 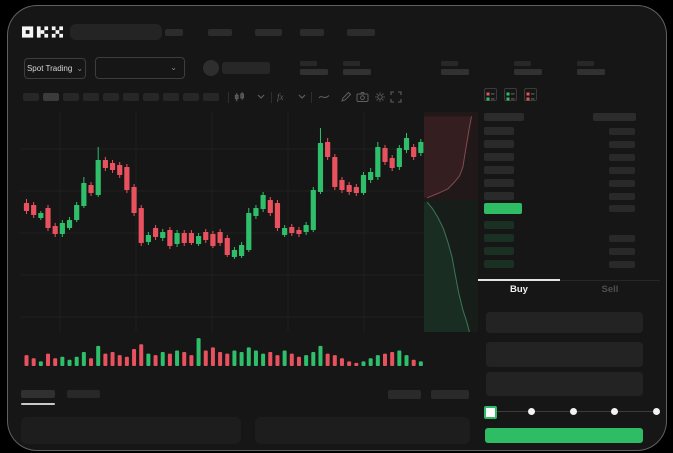 What do you see at coordinates (140, 68) in the screenshot?
I see `pair-dropdown: ⌄` at bounding box center [140, 68].